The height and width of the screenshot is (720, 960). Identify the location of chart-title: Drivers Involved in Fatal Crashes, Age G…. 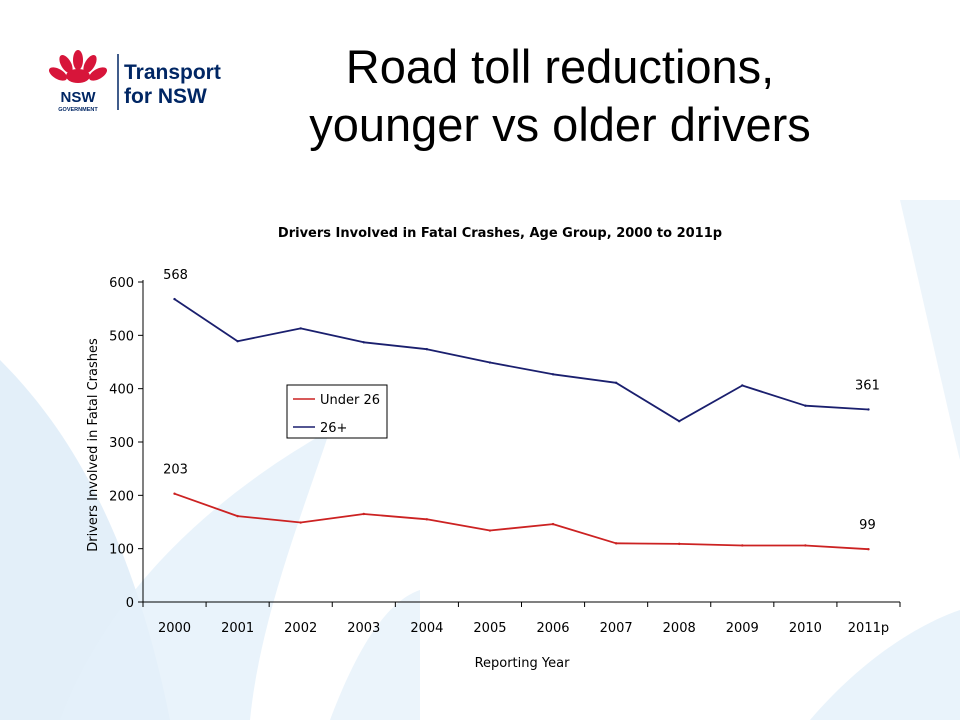
(500, 233).